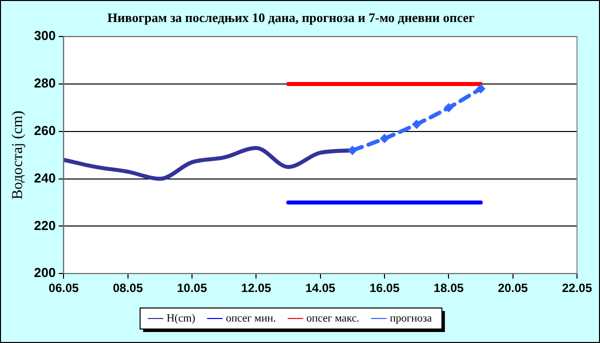  What do you see at coordinates (513, 288) in the screenshot?
I see `x-tick-label: 20.05` at bounding box center [513, 288].